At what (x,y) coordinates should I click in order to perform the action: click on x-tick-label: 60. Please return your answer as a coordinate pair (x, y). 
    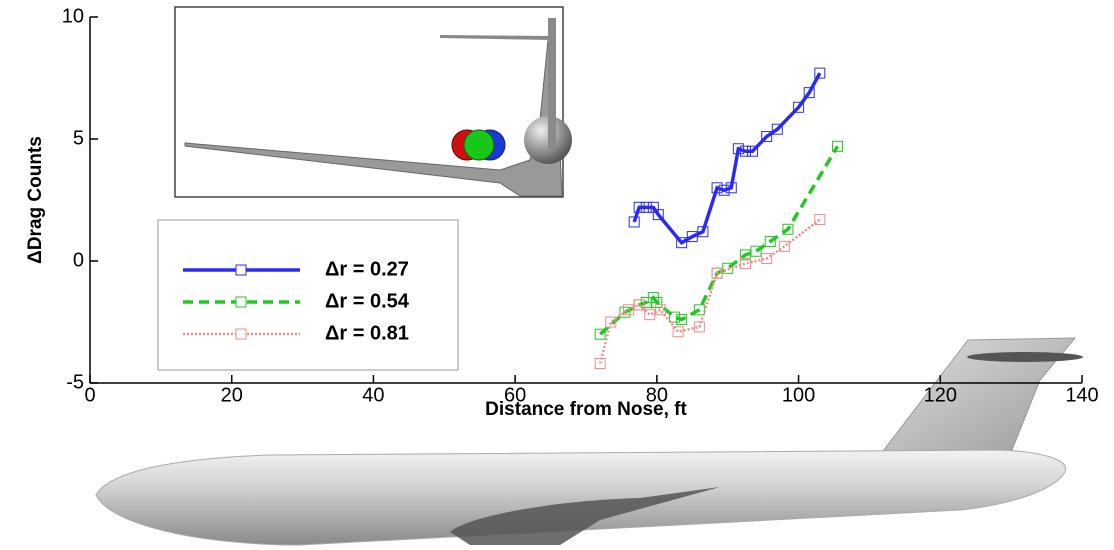
    Looking at the image, I should click on (515, 395).